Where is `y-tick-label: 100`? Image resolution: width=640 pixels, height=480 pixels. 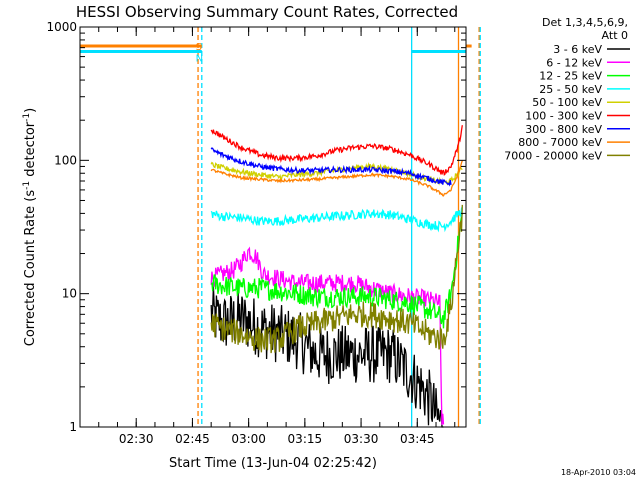 y-tick-label: 100 is located at coordinates (65, 160).